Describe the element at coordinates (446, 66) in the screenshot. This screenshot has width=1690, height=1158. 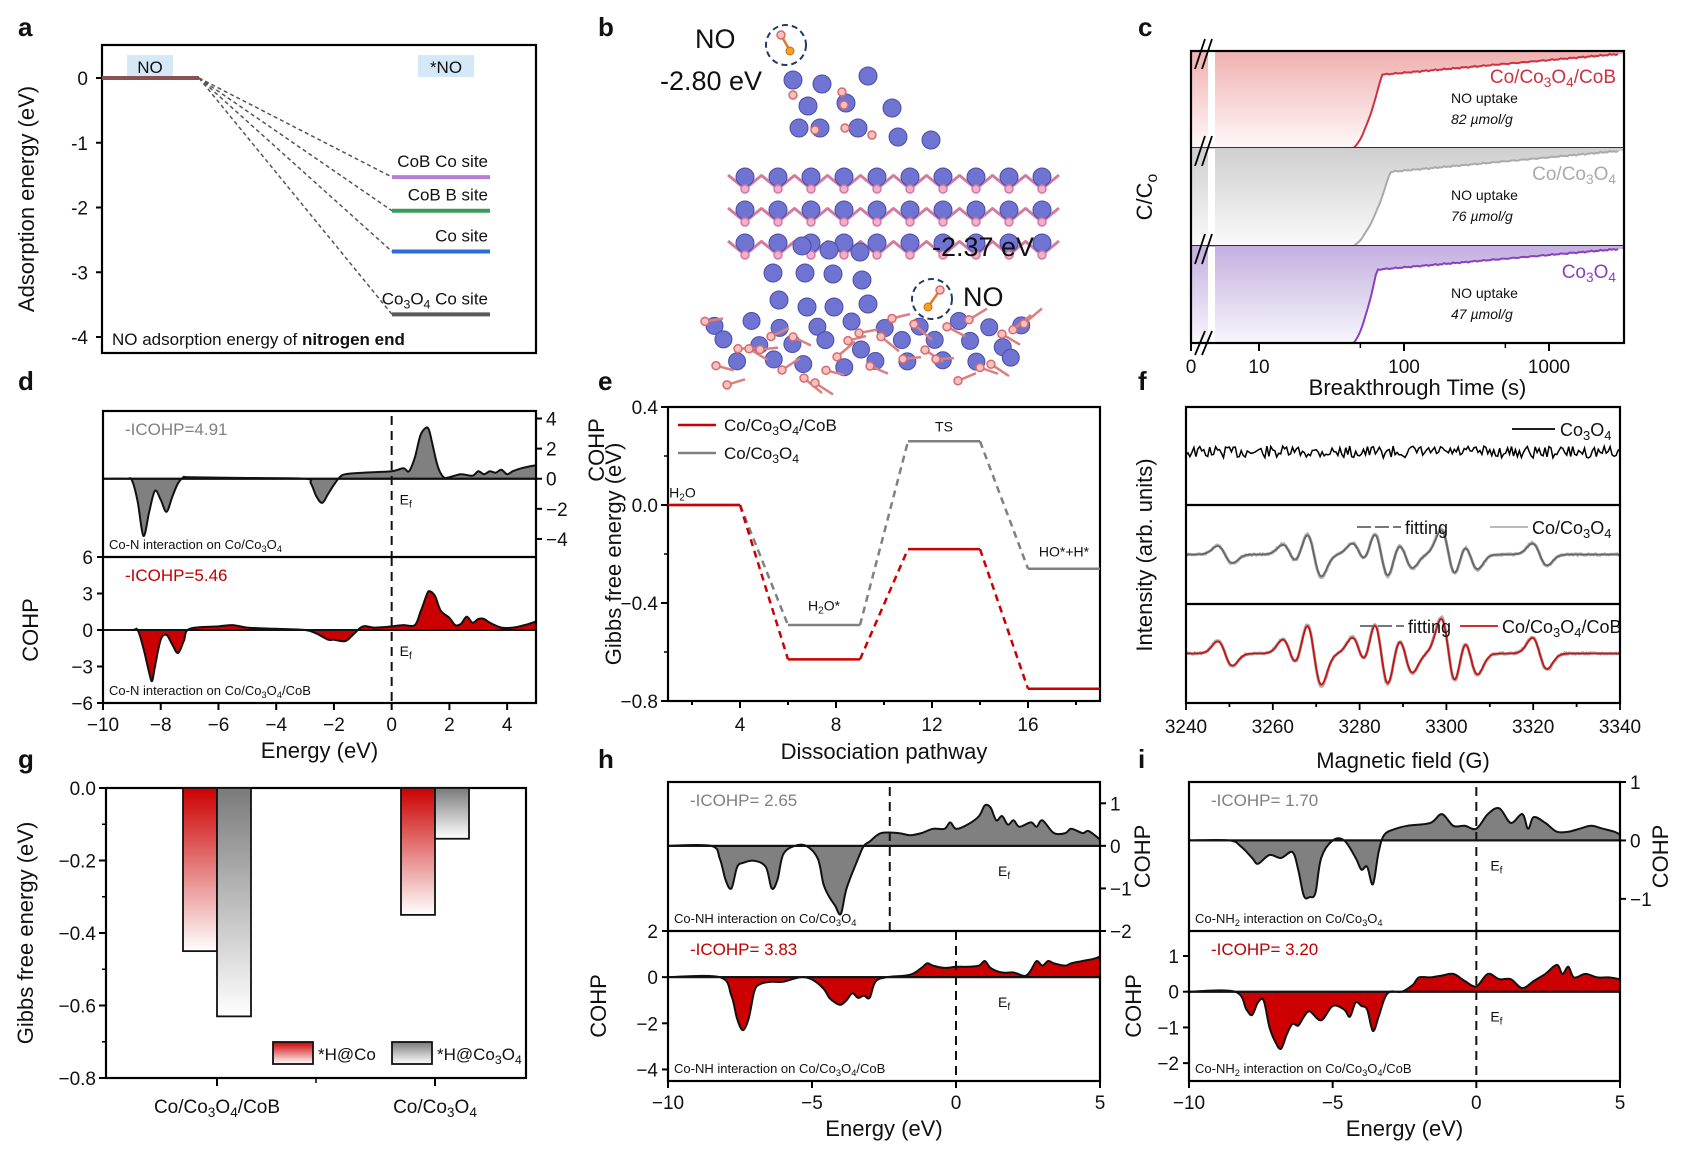
I see `header-box-adsorbed-no` at that location.